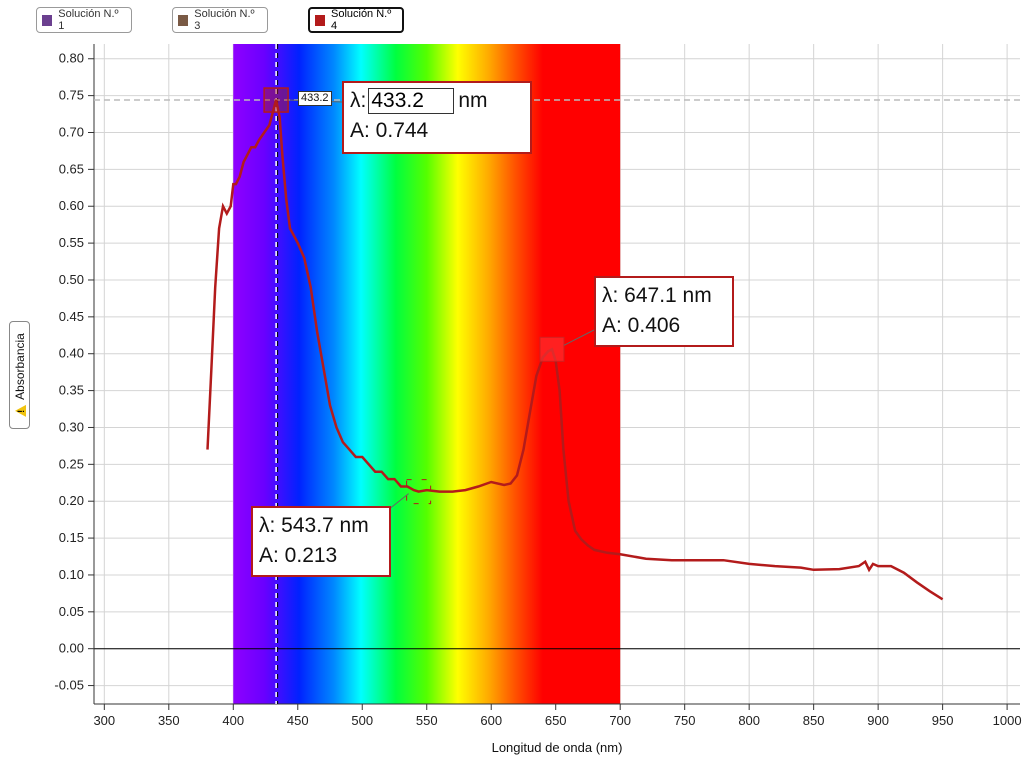  Describe the element at coordinates (169, 720) in the screenshot. I see `x-tick-label: 350` at that location.